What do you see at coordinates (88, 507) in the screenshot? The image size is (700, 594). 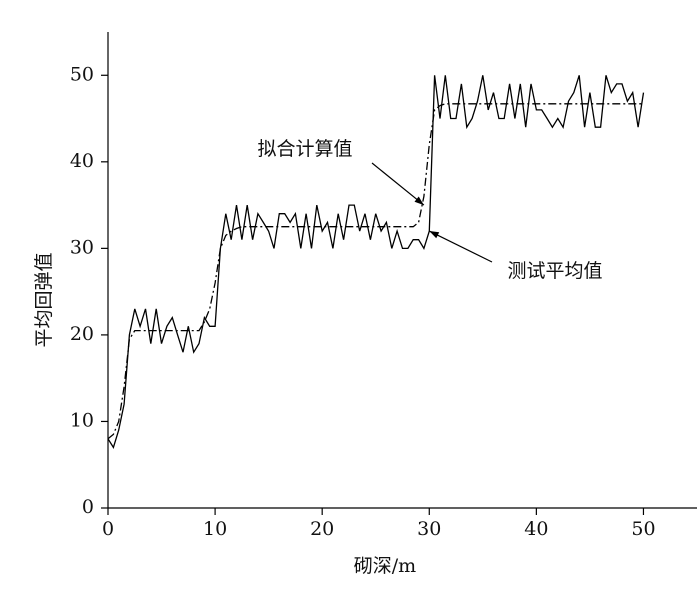 I see `y-tick-label: 0` at bounding box center [88, 507].